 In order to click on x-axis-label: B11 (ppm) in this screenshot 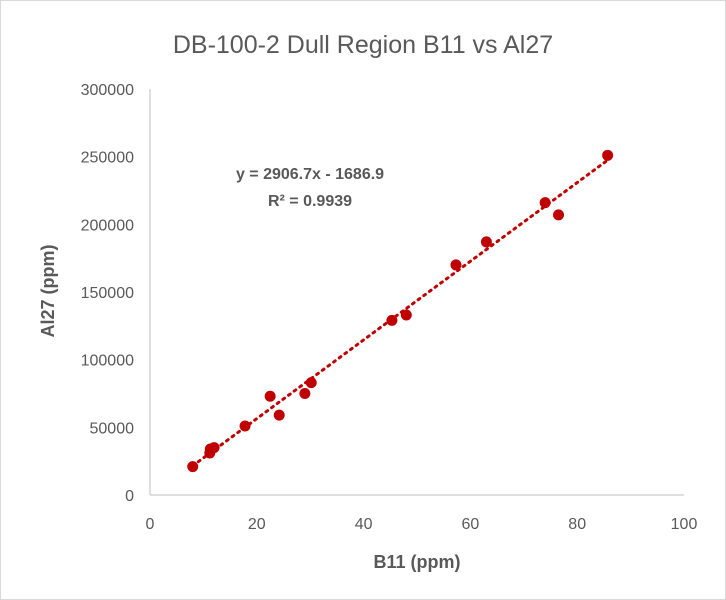, I will do `click(416, 562)`.